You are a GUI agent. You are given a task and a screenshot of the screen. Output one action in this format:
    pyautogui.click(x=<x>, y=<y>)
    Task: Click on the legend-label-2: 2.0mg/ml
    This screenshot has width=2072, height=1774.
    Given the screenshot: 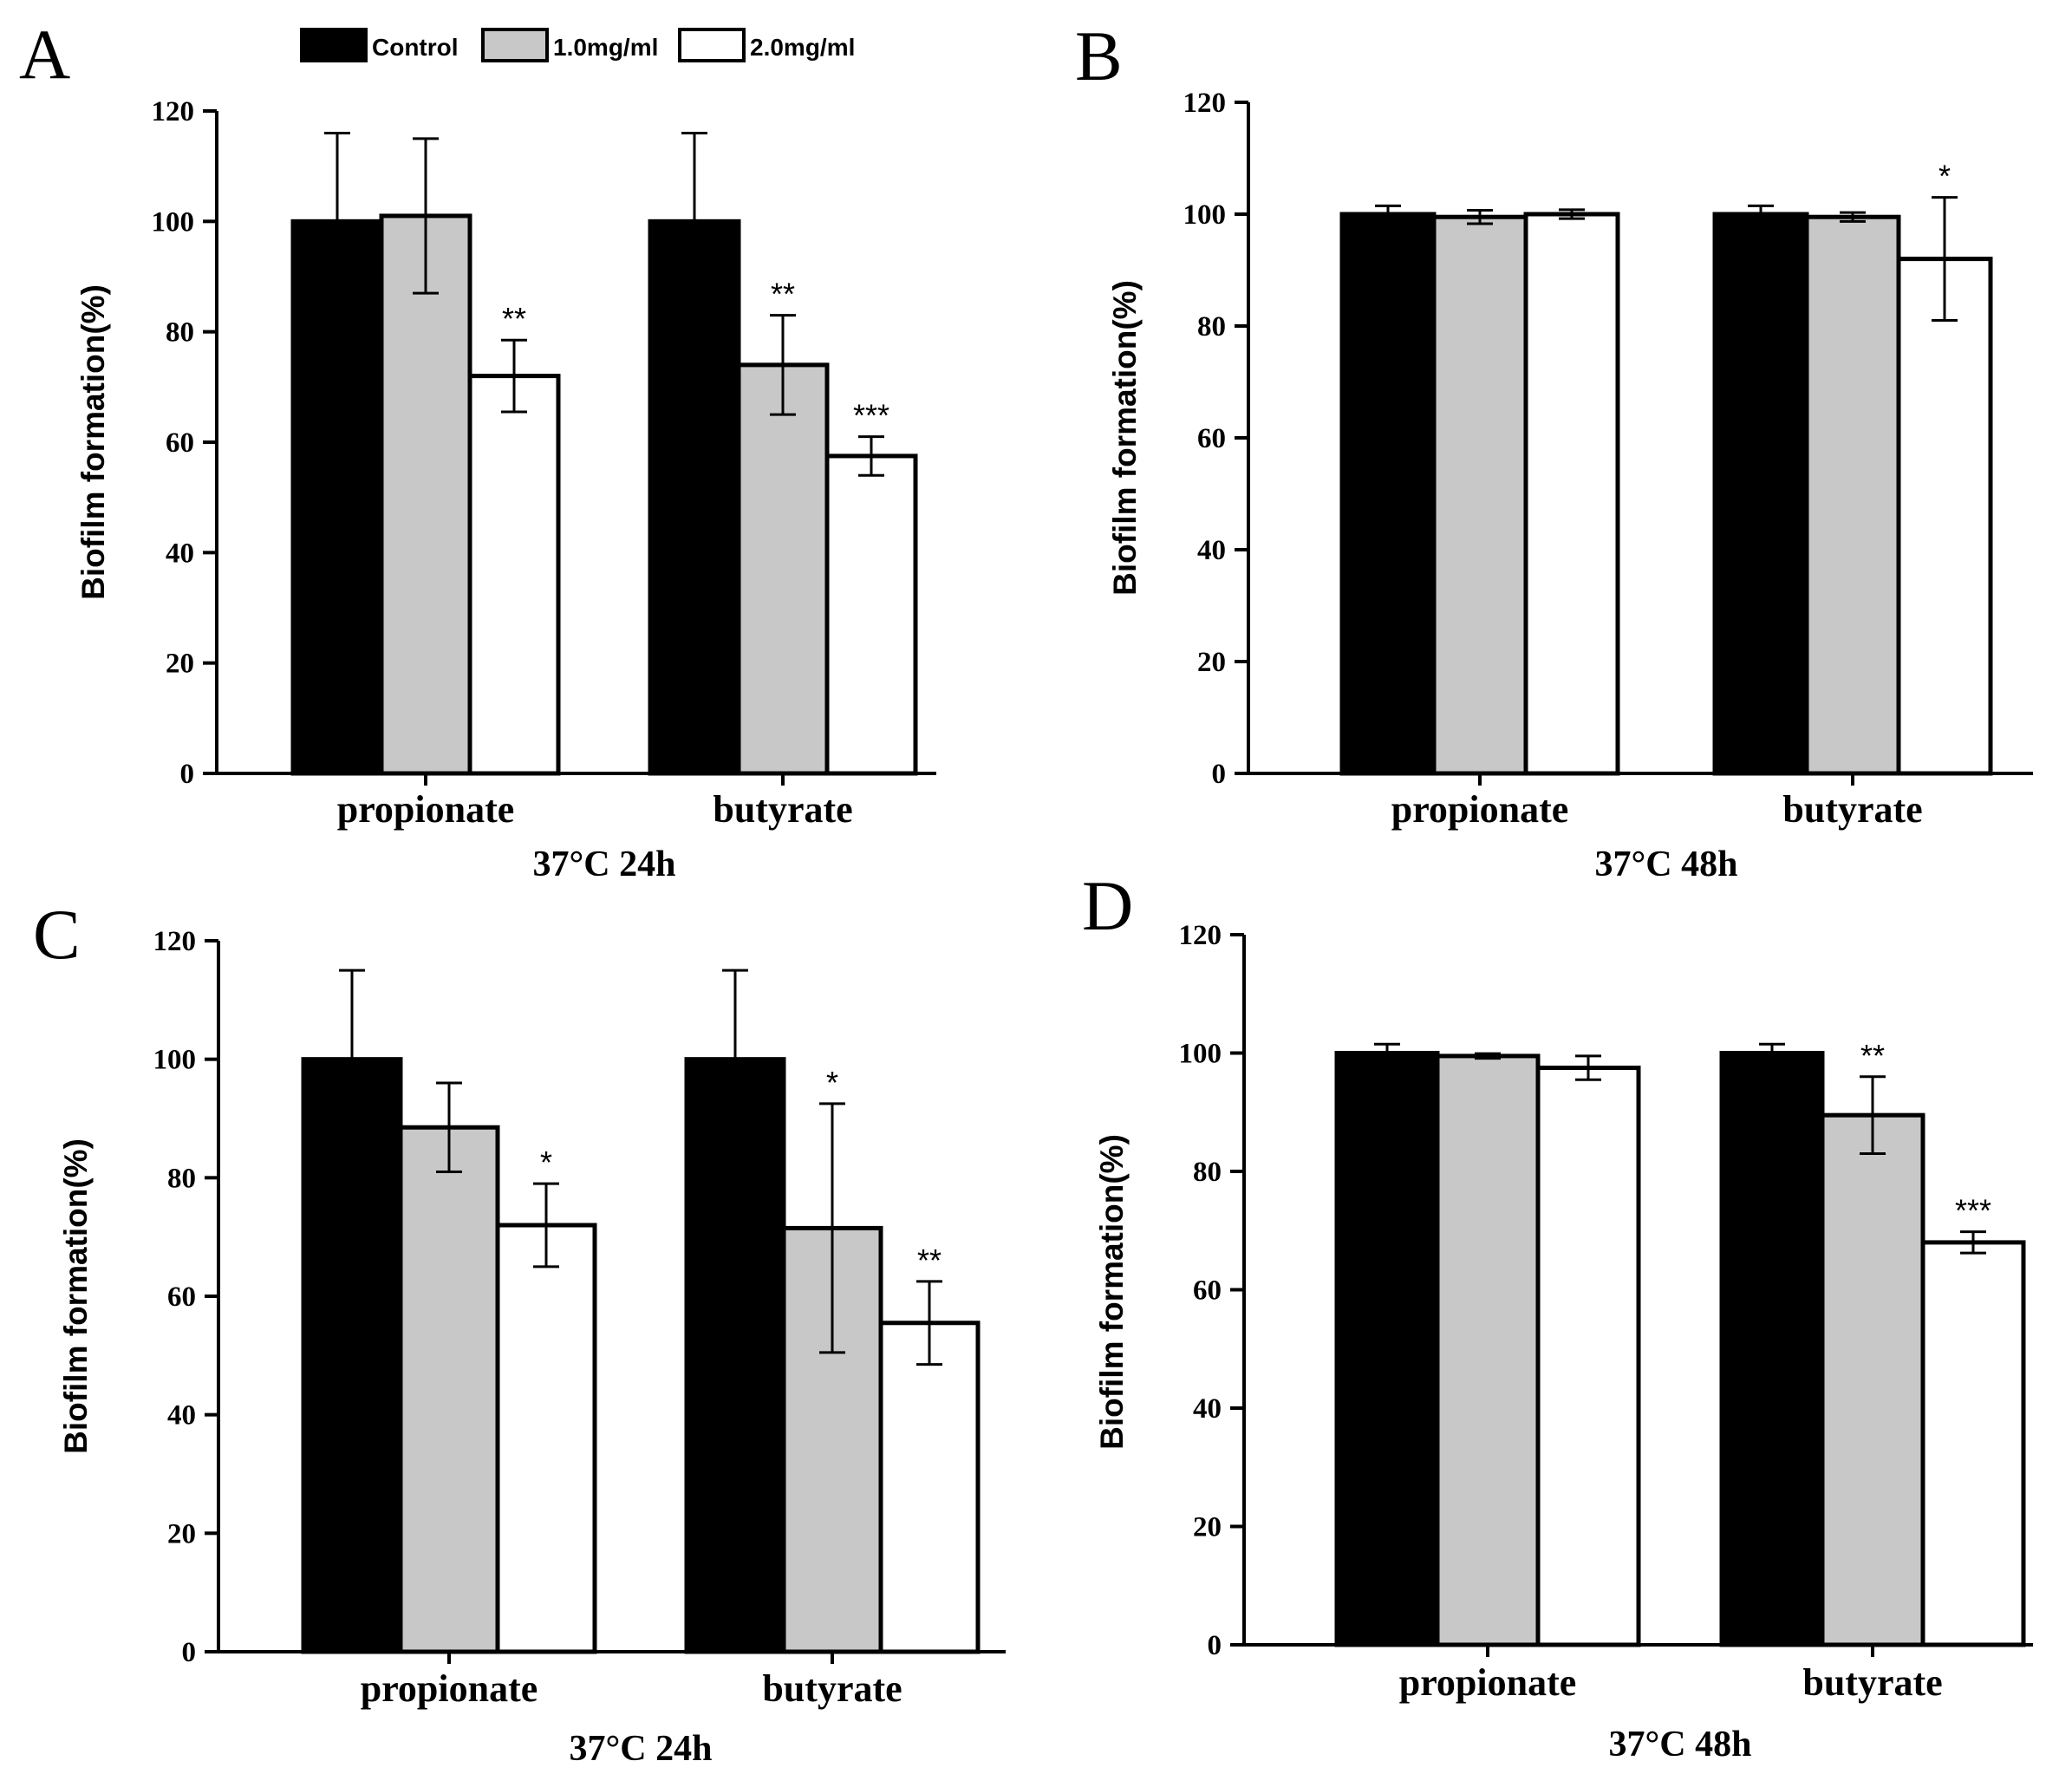 What is the action you would take?
    pyautogui.click(x=802, y=47)
    